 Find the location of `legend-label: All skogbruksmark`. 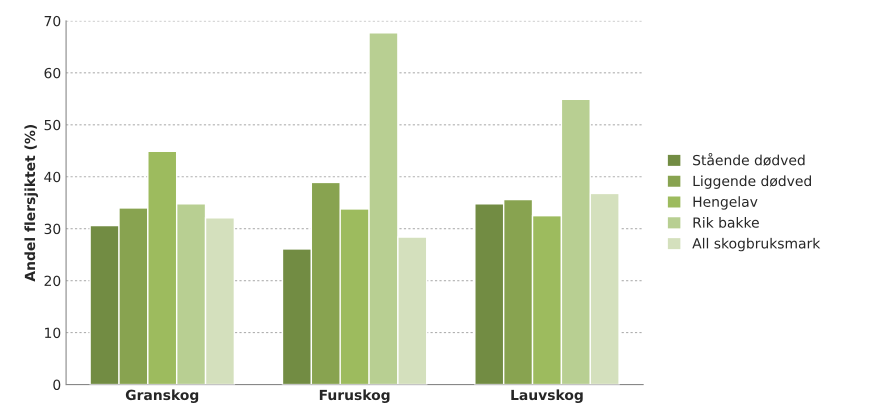

legend-label: All skogbruksmark is located at coordinates (756, 245).